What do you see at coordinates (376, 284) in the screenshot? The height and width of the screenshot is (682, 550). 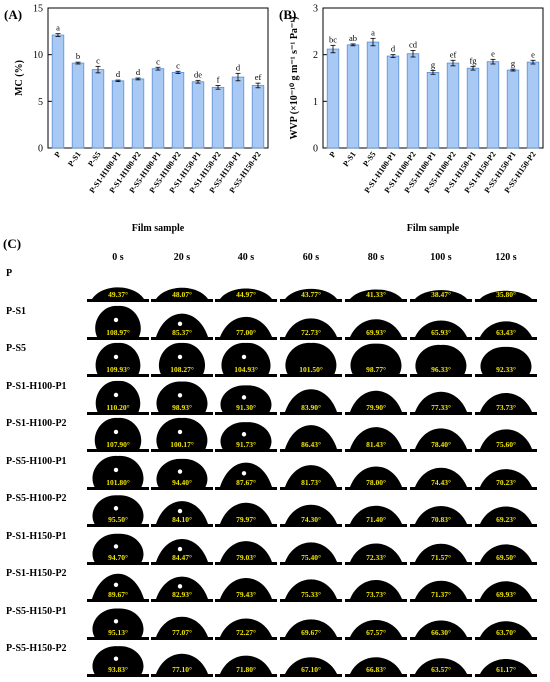 I see `droplet-image: 41.33°` at bounding box center [376, 284].